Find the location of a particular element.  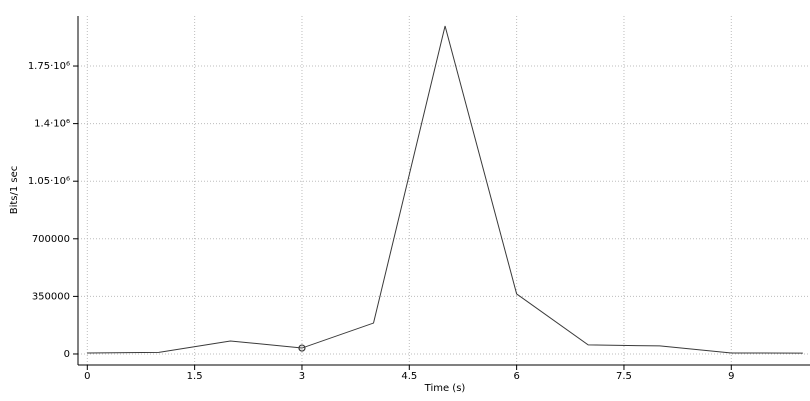

x-tick-label: 9 is located at coordinates (731, 376).